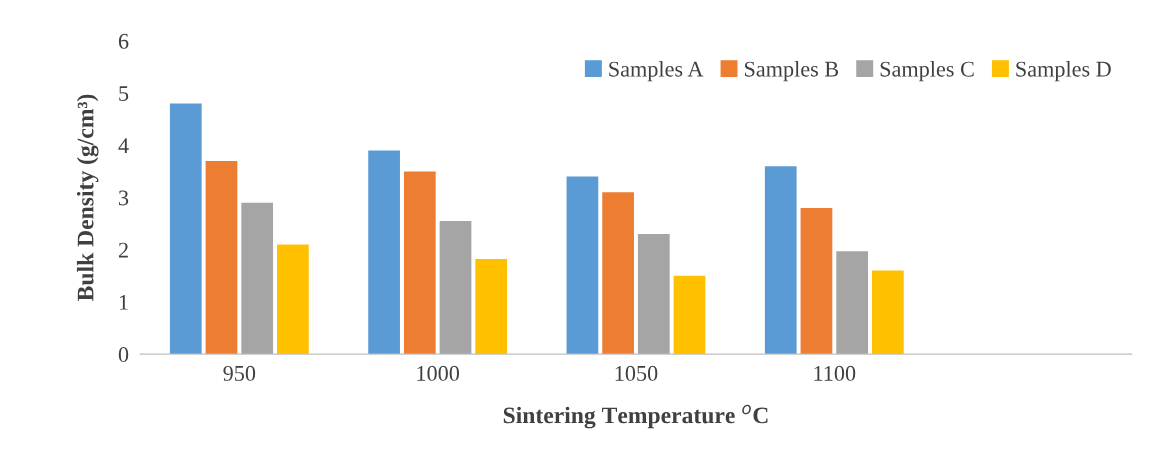  Describe the element at coordinates (635, 416) in the screenshot. I see `x-axis-title: Sintering Temperature $^{o}$C` at that location.